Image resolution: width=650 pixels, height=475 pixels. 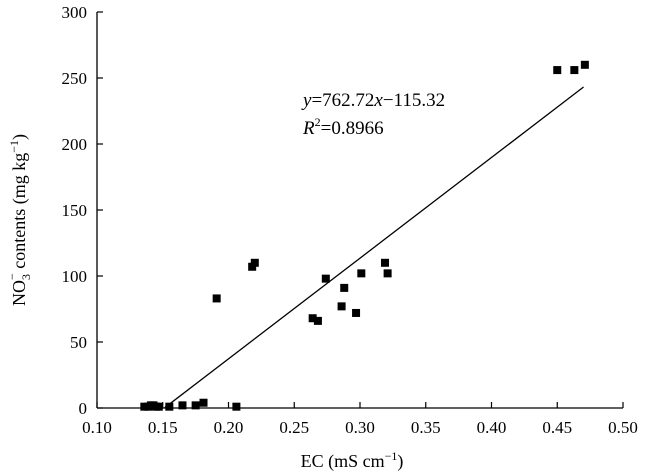 I want to click on x-tick-label: 0.35, so click(x=426, y=427).